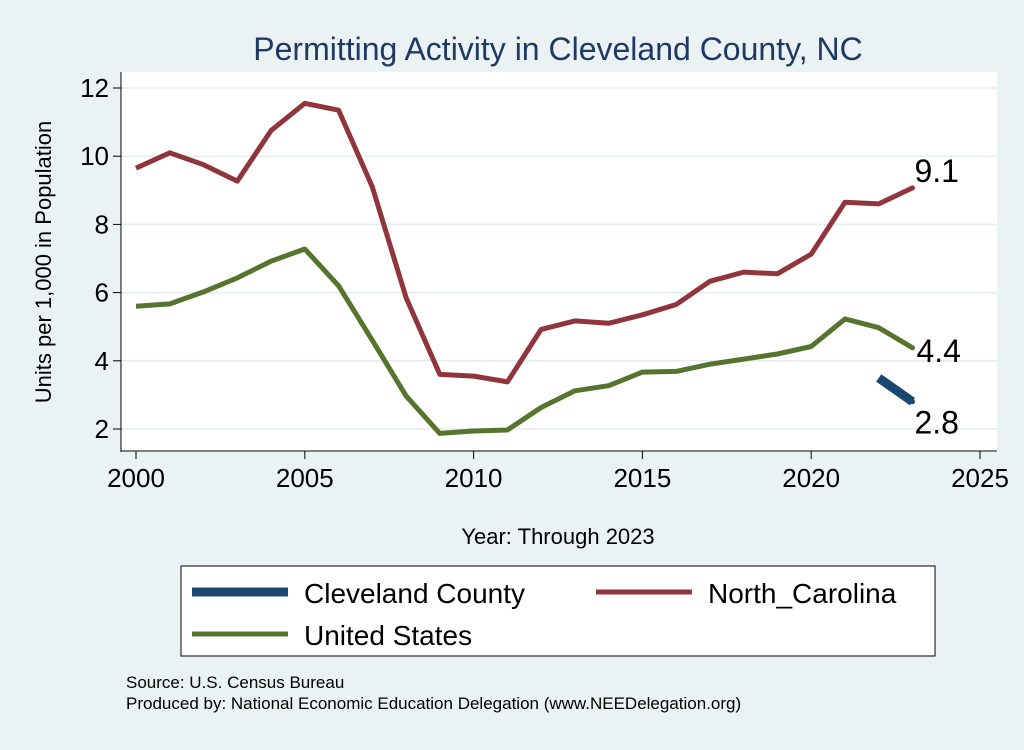 The image size is (1024, 750). What do you see at coordinates (305, 478) in the screenshot?
I see `x-tick-label: 2005` at bounding box center [305, 478].